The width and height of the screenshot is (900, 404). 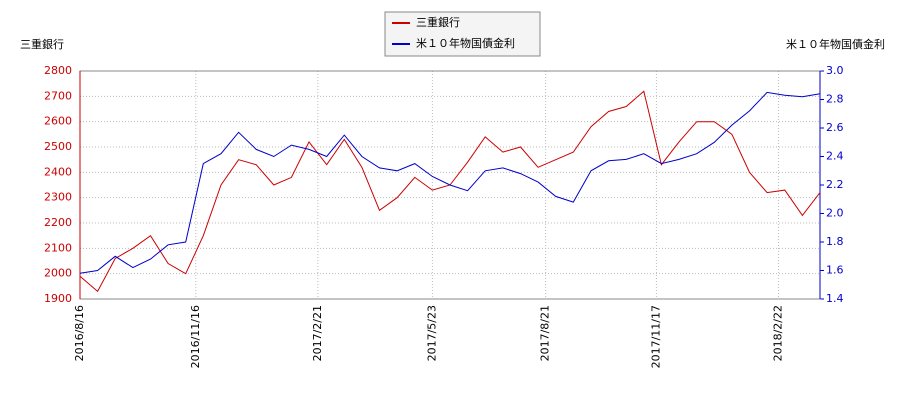 What do you see at coordinates (835, 70) in the screenshot?
I see `y2-tick-label: 3.0` at bounding box center [835, 70].